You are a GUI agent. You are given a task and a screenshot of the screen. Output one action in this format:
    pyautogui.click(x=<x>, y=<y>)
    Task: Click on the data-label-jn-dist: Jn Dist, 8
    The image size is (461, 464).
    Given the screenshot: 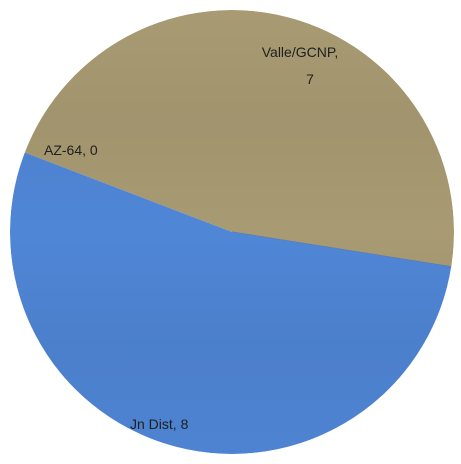 What is the action you would take?
    pyautogui.click(x=159, y=424)
    